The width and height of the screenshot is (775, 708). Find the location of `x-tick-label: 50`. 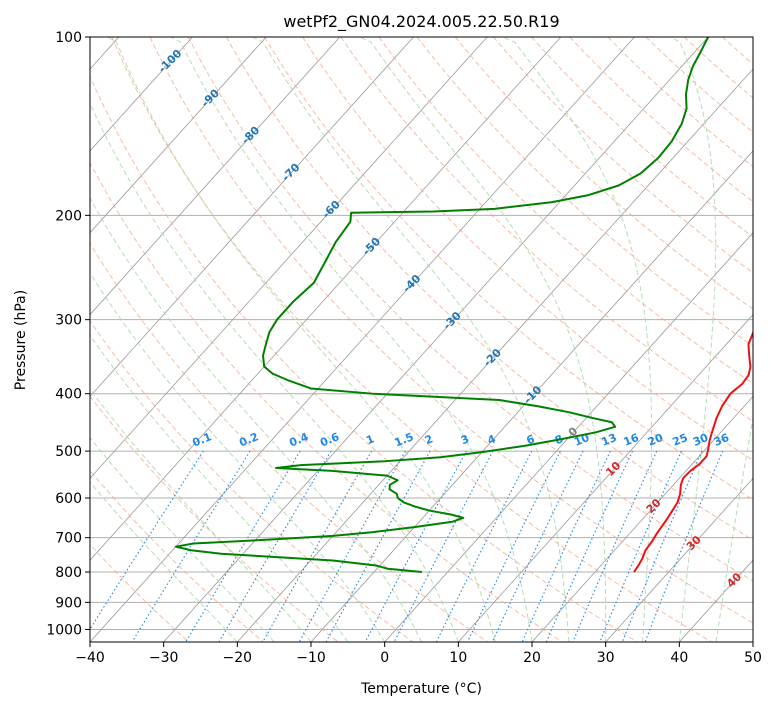

x-tick-label: 50 is located at coordinates (753, 658).